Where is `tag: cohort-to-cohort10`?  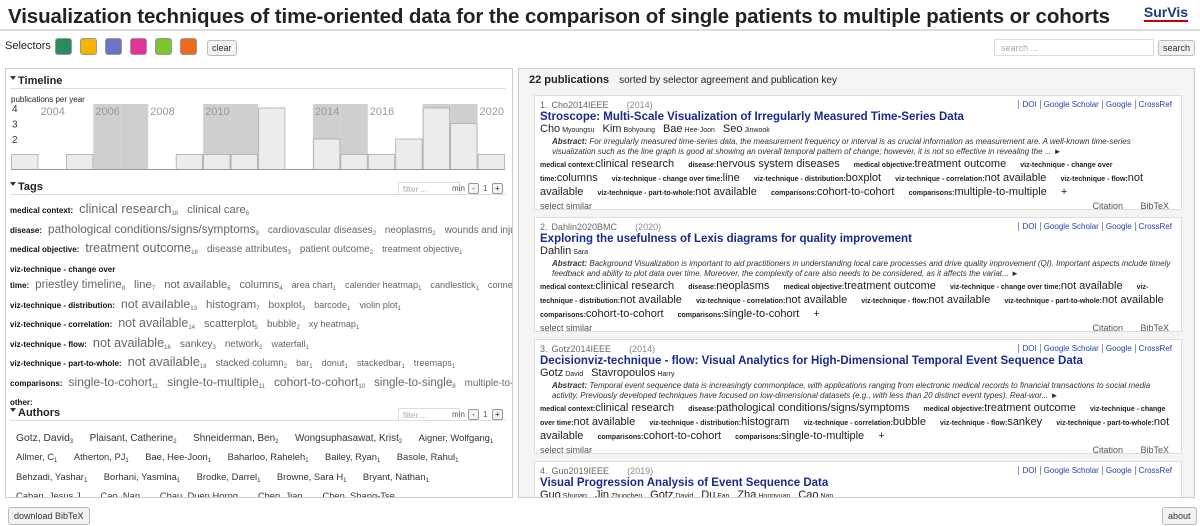 tag: cohort-to-cohort10 is located at coordinates (319, 382).